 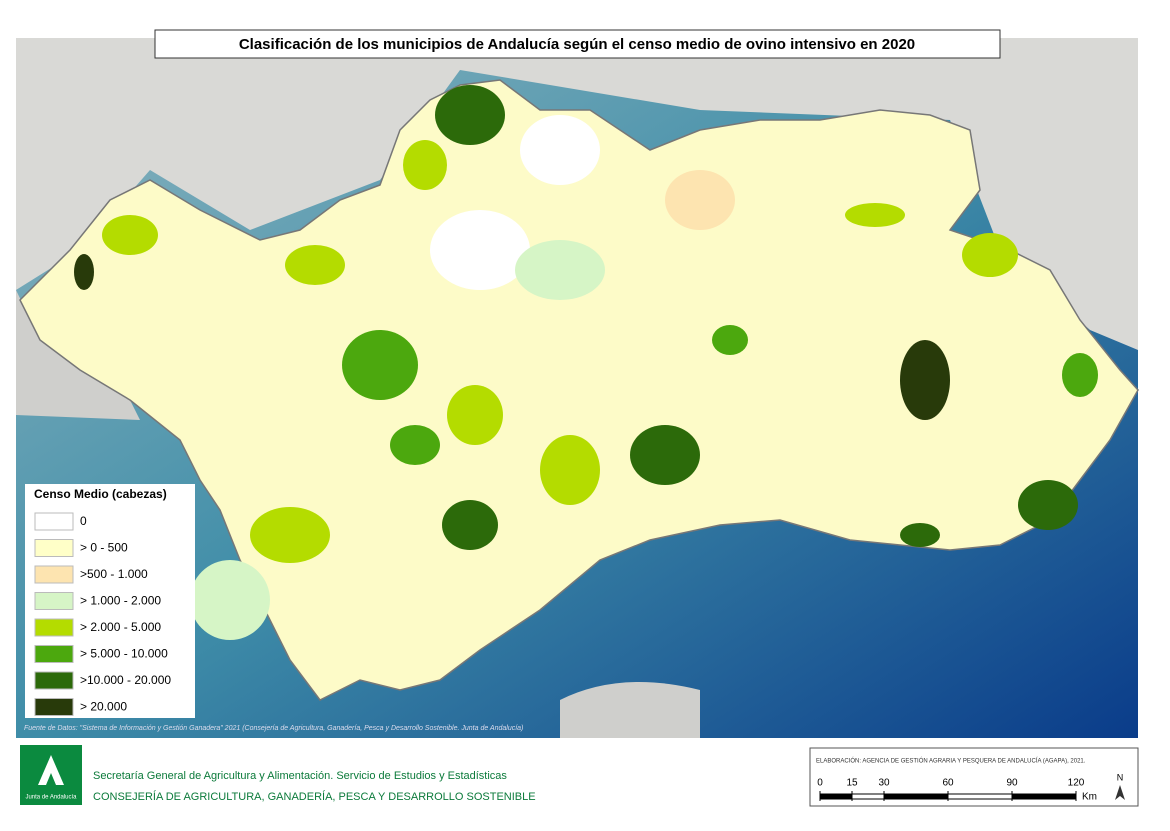 I want to click on north-label: N, so click(x=1120, y=777).